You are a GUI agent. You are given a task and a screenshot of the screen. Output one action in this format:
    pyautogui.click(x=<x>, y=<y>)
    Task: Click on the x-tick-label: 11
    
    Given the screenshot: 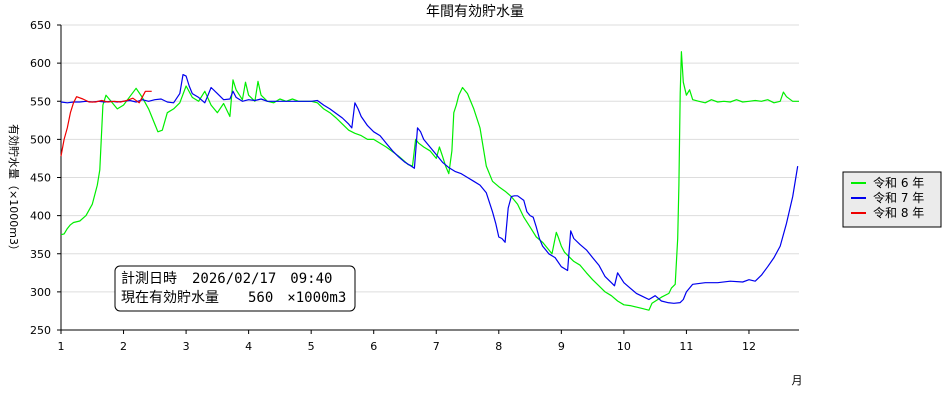 What is the action you would take?
    pyautogui.click(x=686, y=346)
    